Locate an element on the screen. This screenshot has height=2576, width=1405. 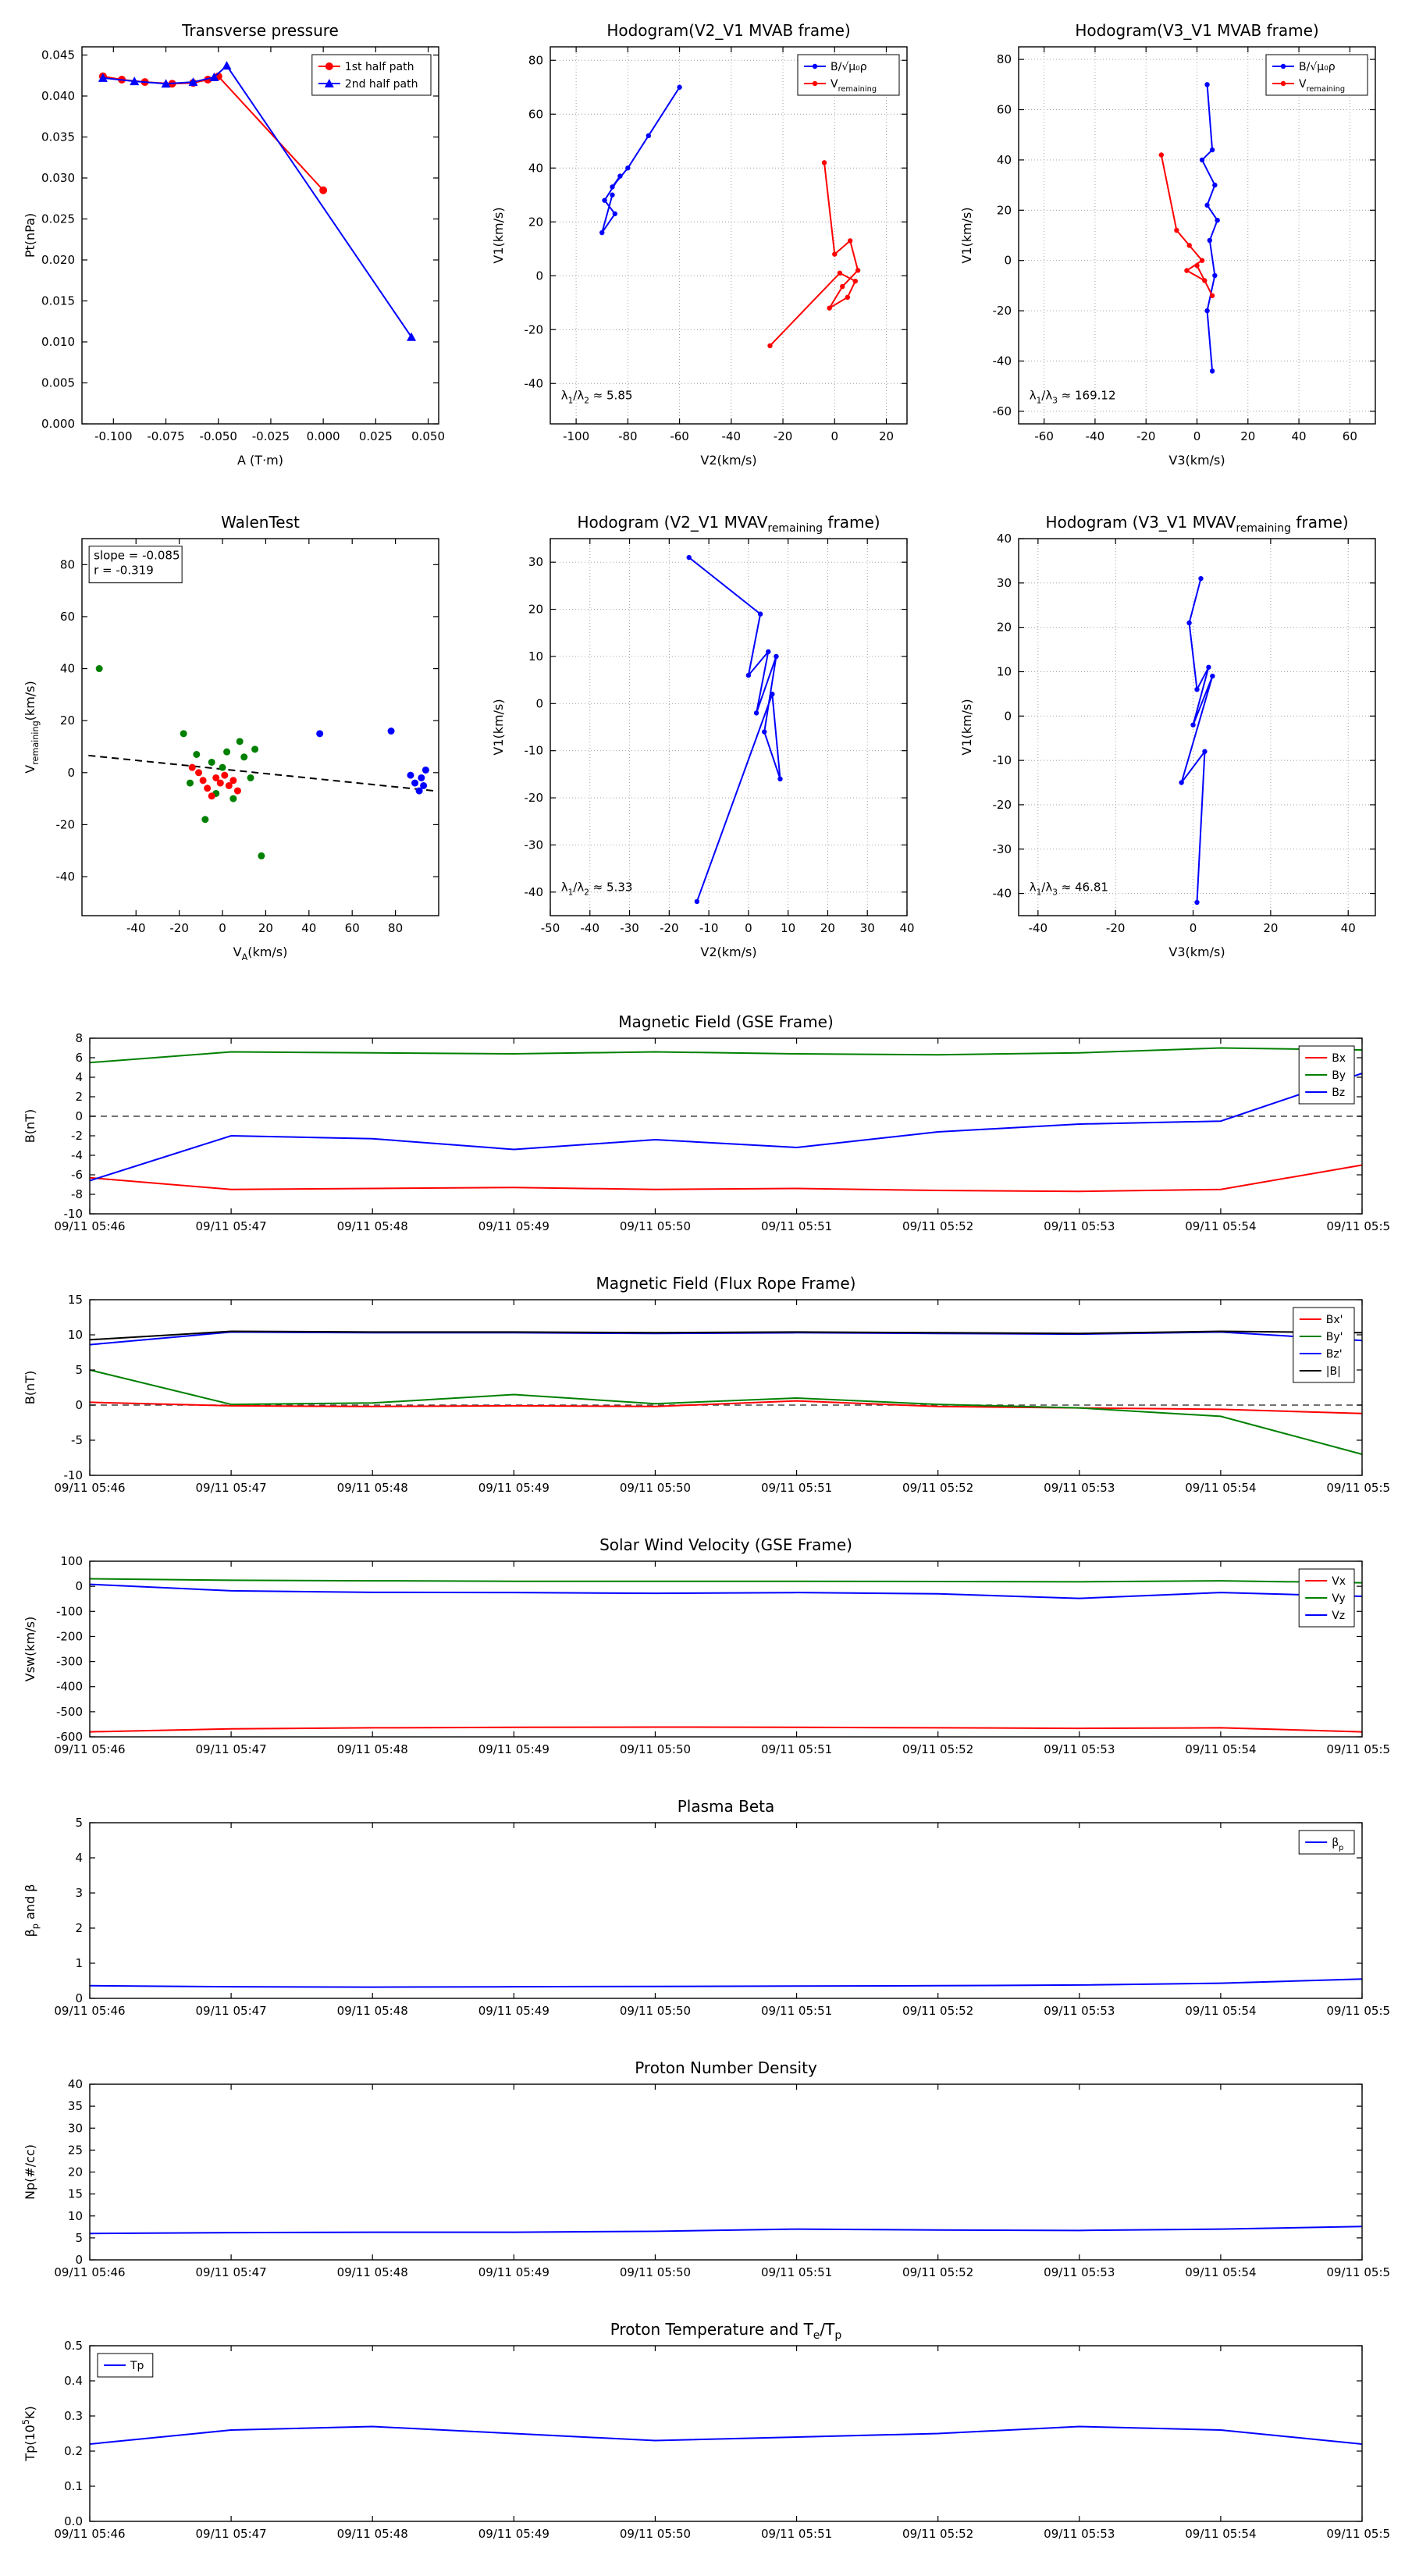
svg-text: Vremaining(km/s) is located at coordinates (32, 727).